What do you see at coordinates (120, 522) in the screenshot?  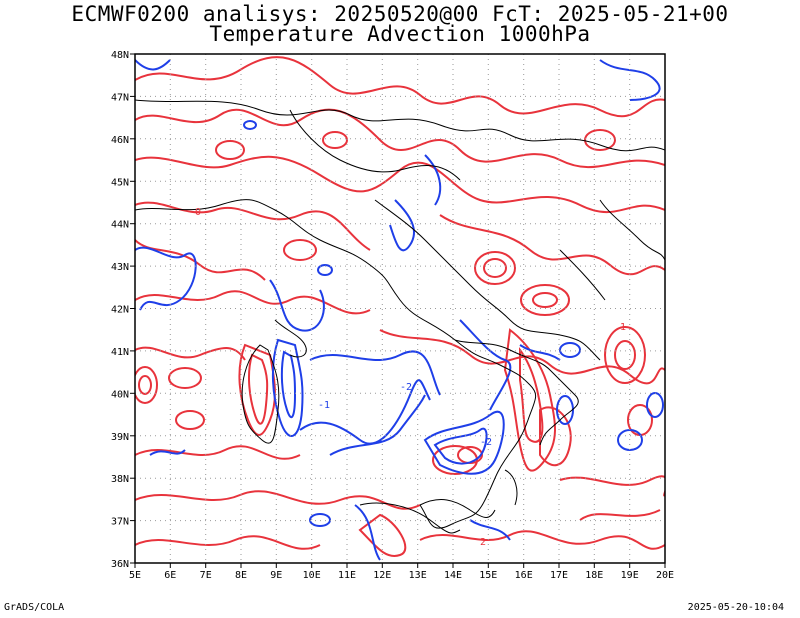 I see `lat-label: 37N` at bounding box center [120, 522].